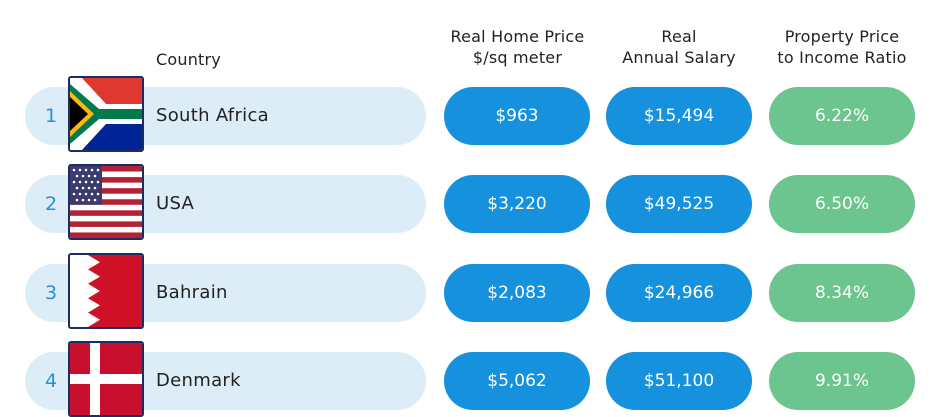  I want to click on country-name: Bahrain, so click(192, 292).